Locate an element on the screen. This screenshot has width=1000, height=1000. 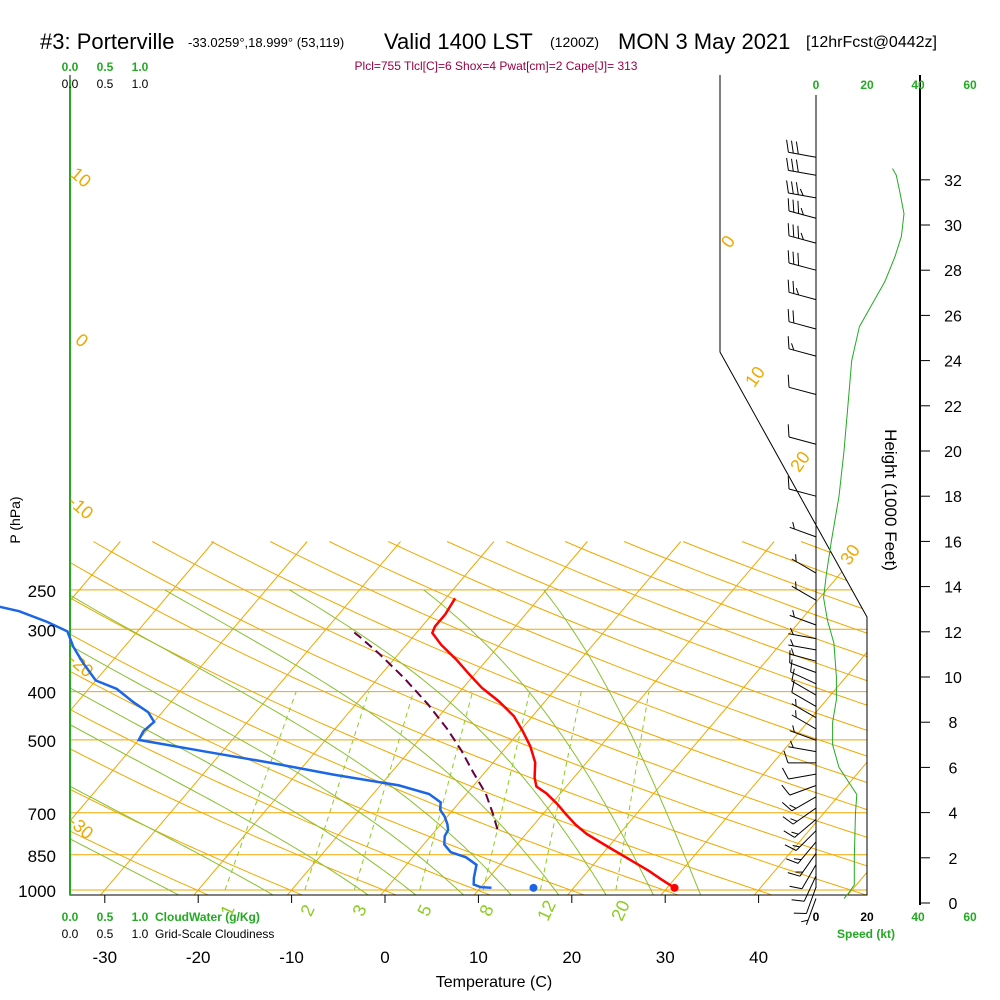
height-tick-label: 32 is located at coordinates (953, 181).